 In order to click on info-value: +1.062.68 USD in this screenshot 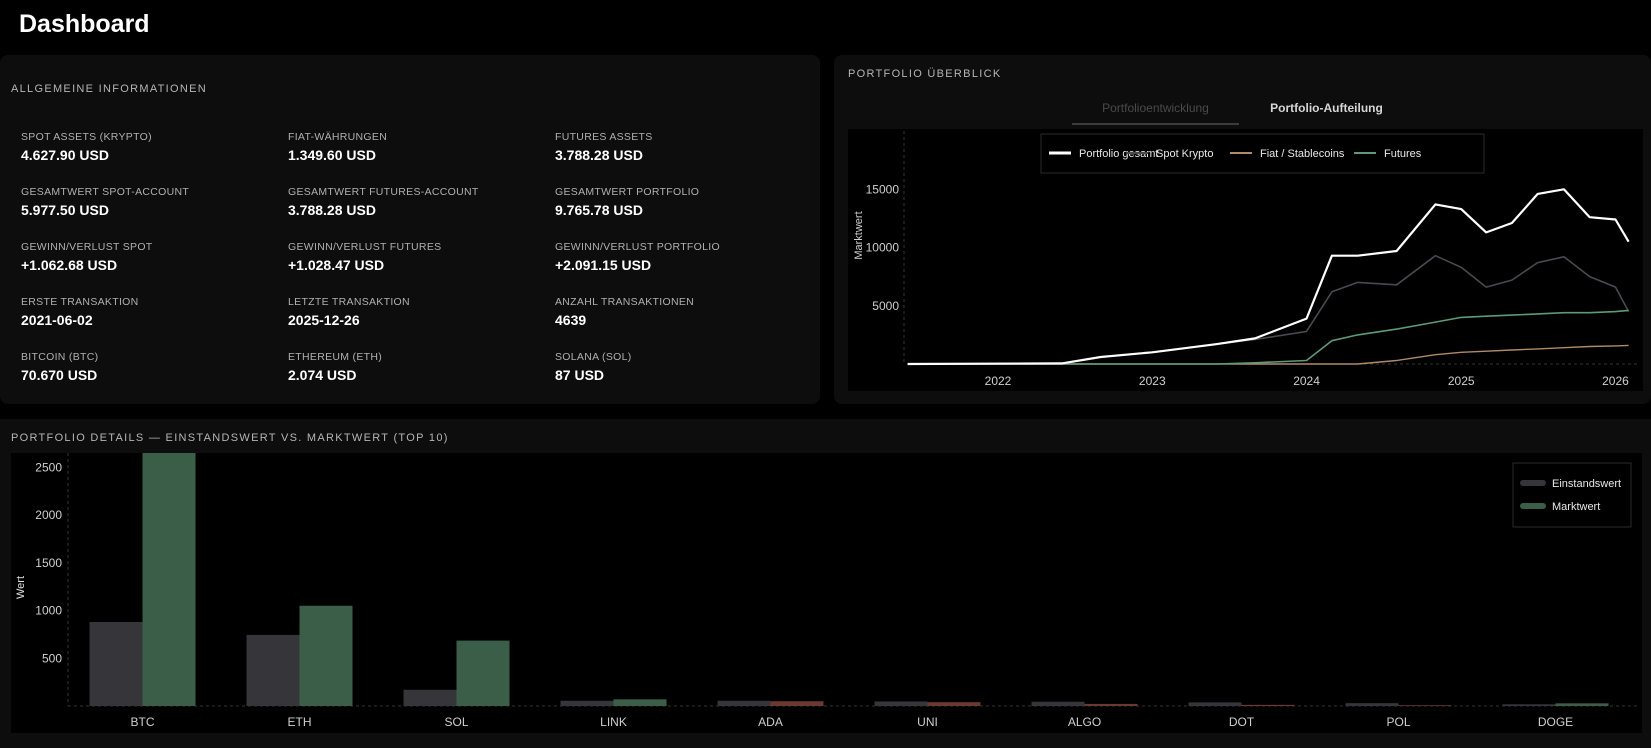, I will do `click(69, 265)`.